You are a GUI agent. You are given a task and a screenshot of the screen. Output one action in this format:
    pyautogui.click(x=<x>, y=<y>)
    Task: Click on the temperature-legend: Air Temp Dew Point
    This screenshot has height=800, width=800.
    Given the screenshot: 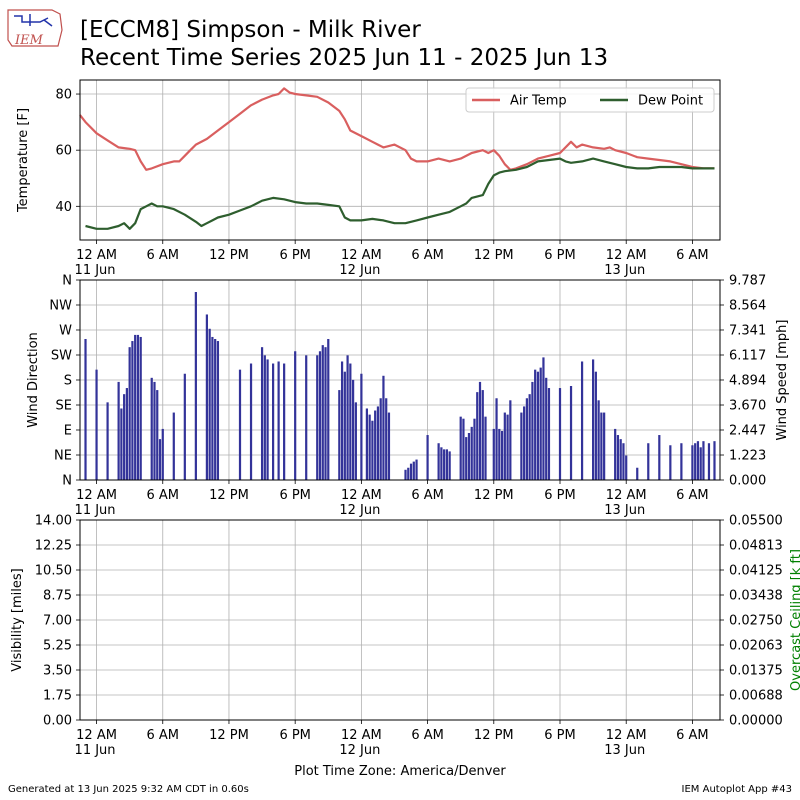 What is the action you would take?
    pyautogui.click(x=590, y=100)
    